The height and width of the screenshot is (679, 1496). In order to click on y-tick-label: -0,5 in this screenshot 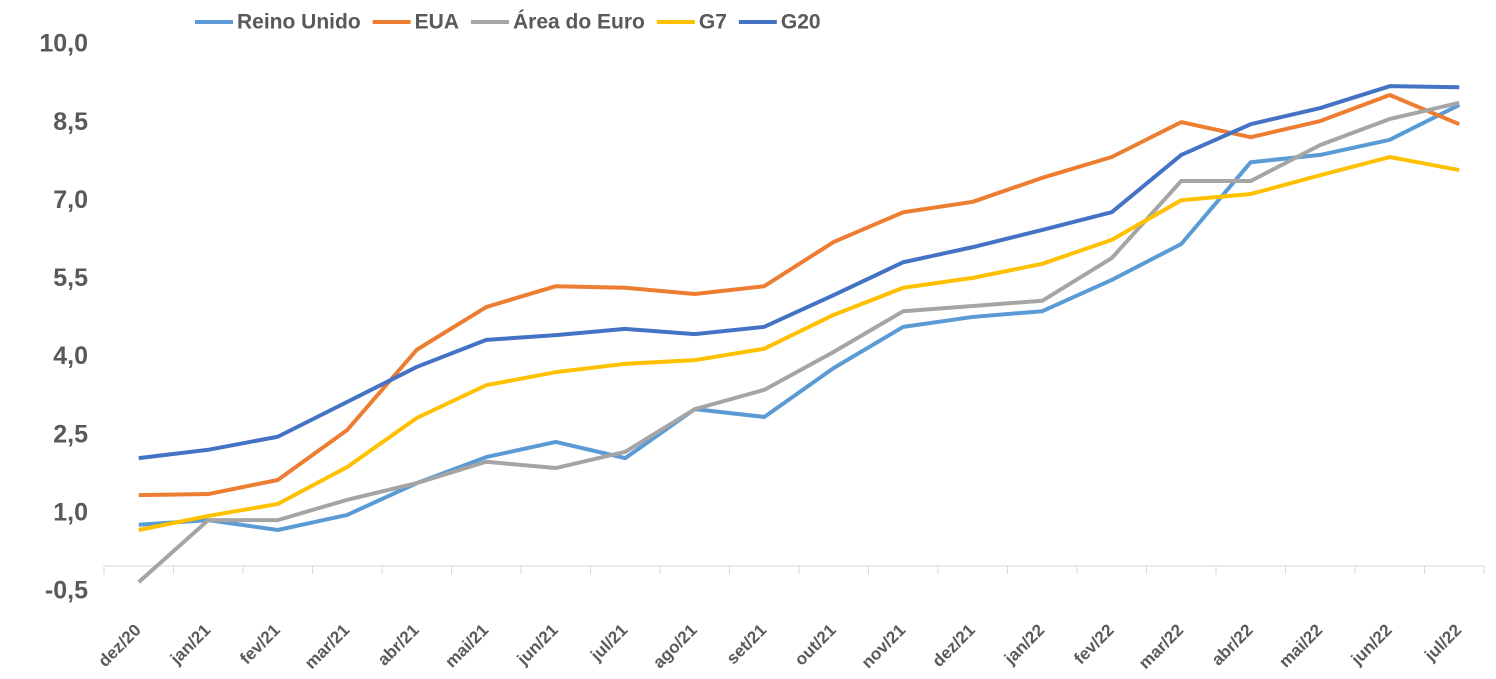, I will do `click(66, 591)`.